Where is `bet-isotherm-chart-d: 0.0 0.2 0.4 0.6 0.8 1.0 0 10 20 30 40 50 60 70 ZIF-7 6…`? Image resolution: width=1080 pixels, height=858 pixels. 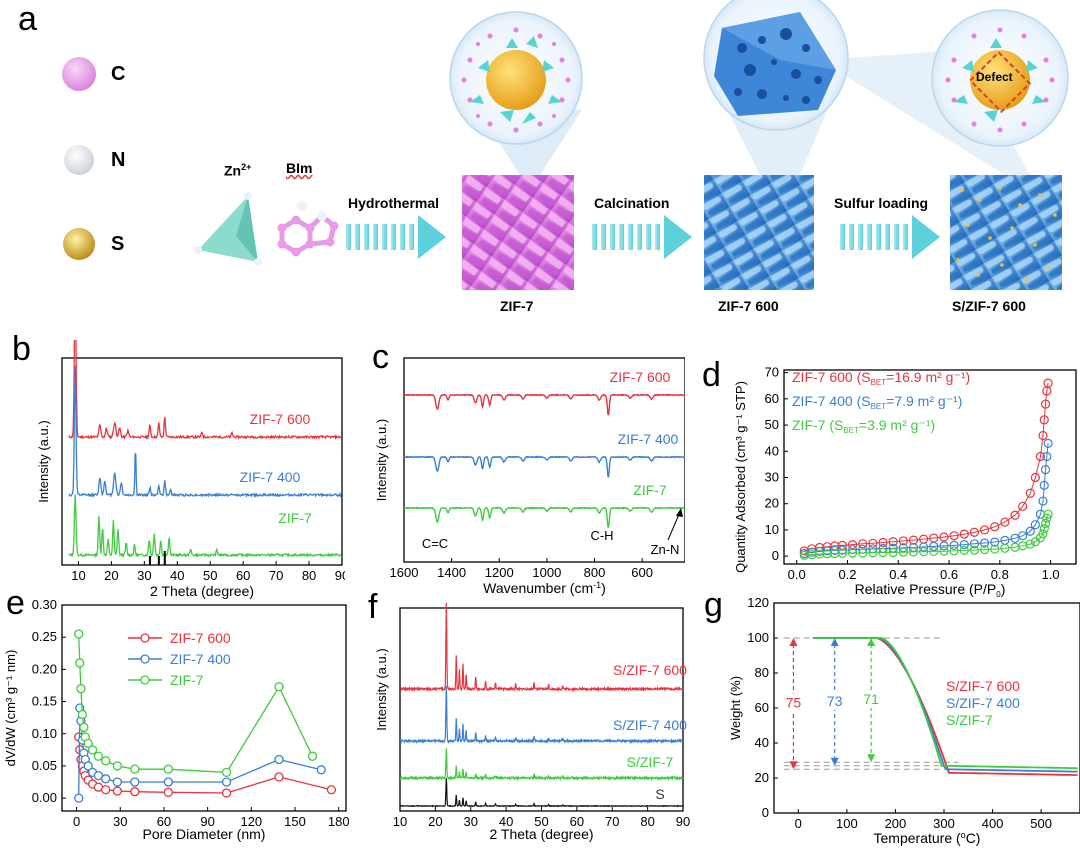
bet-isotherm-chart-d: 0.0 0.2 0.4 0.6 0.8 1.0 0 10 20 30 40 50 60 70 ZIF-7 6… is located at coordinates (905, 482).